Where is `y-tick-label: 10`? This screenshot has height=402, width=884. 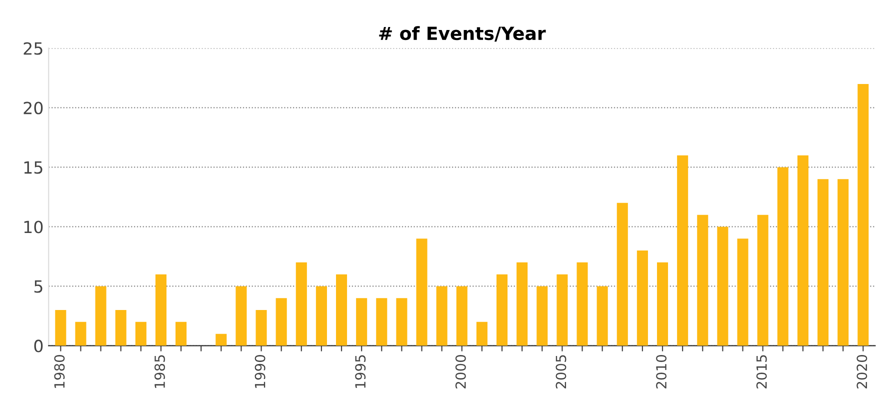
y-tick-label: 10 is located at coordinates (33, 227).